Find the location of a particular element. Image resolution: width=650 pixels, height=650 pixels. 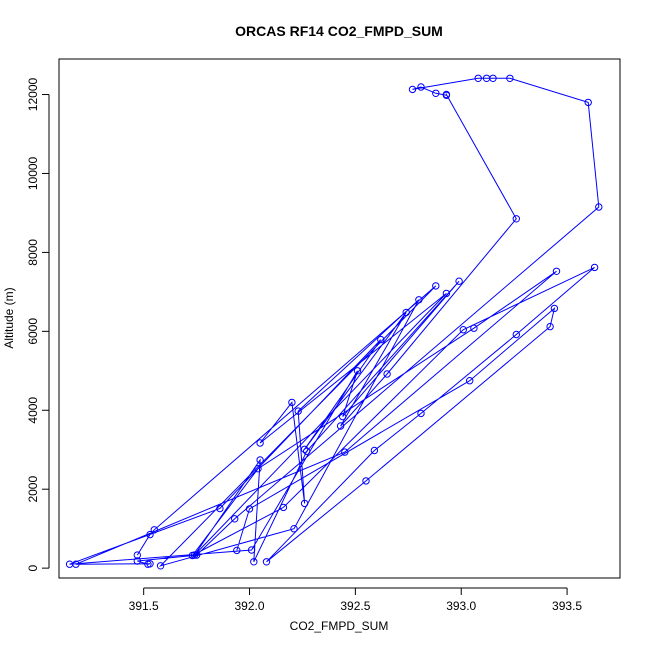

y-tick-label: 12000 is located at coordinates (33, 95).